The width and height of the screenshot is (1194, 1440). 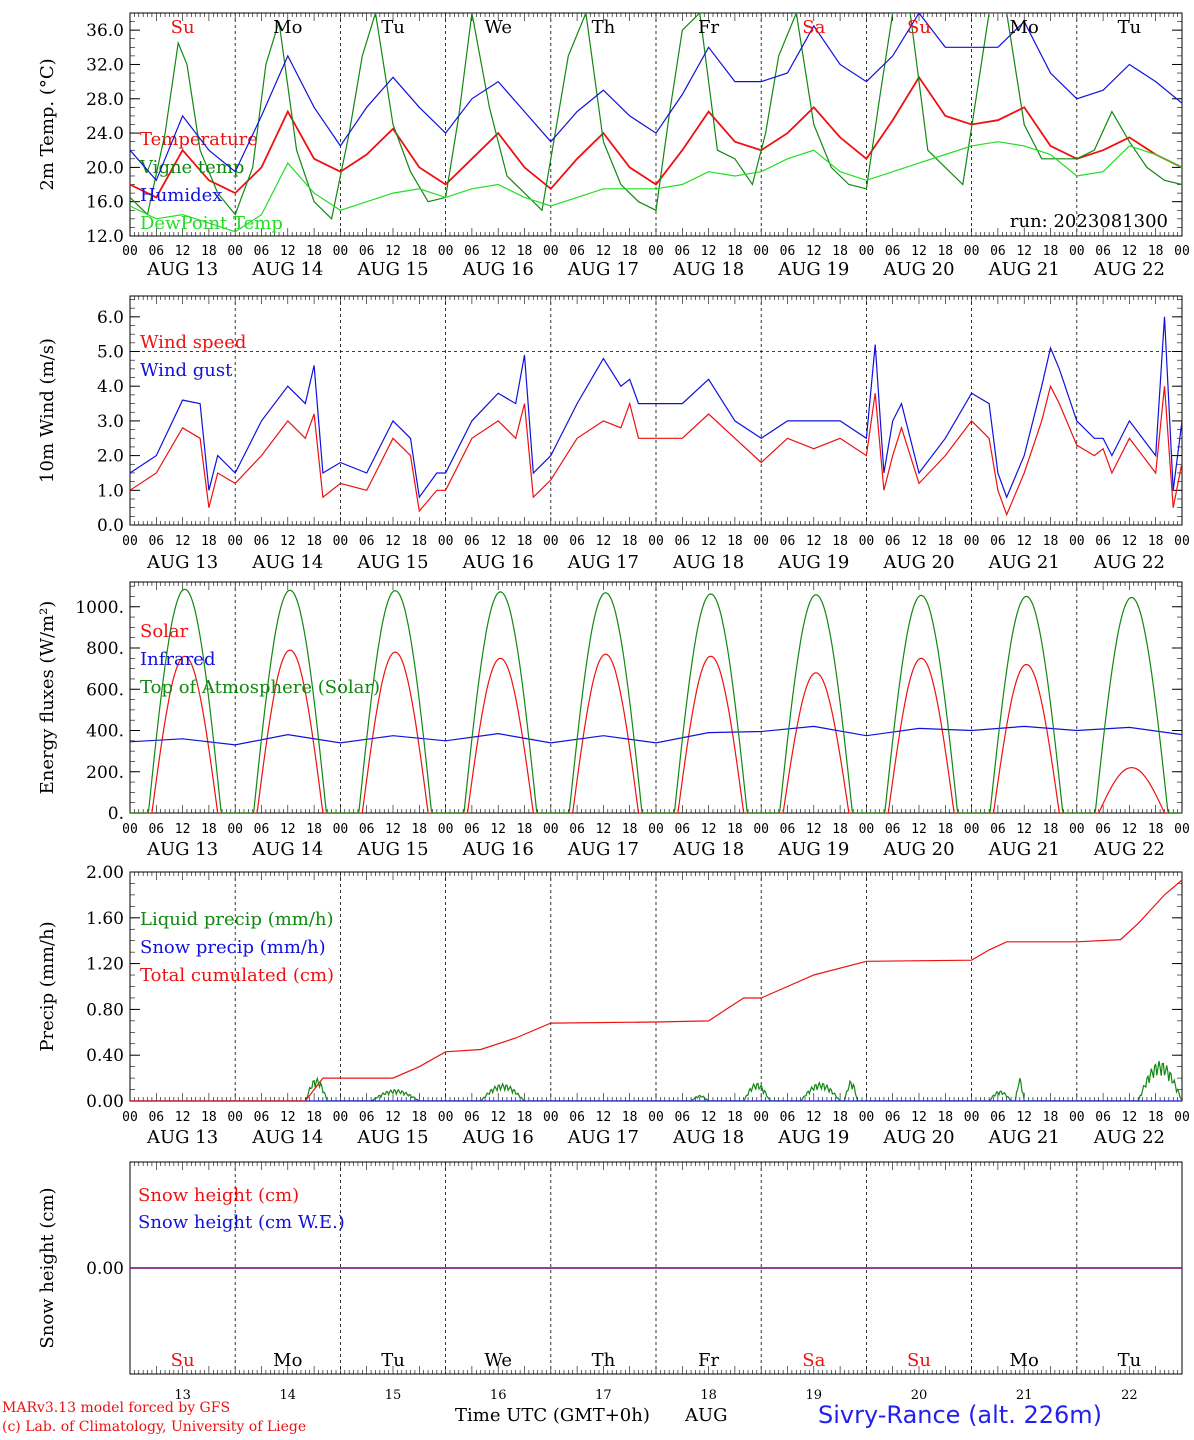 What do you see at coordinates (116, 1408) in the screenshot?
I see `footer-model-line: MARv3.13 model forced by GFS` at bounding box center [116, 1408].